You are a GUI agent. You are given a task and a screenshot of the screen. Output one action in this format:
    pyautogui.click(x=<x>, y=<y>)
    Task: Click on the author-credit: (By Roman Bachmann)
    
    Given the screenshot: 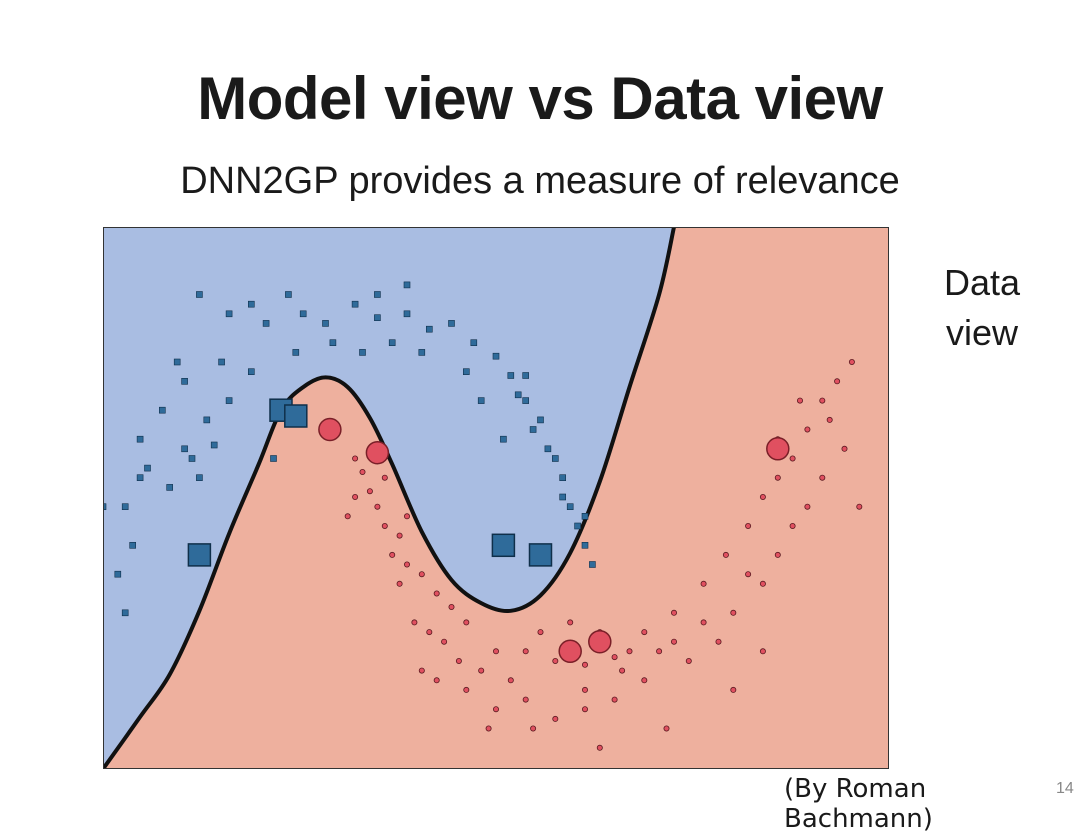 What is the action you would take?
    pyautogui.click(x=858, y=804)
    